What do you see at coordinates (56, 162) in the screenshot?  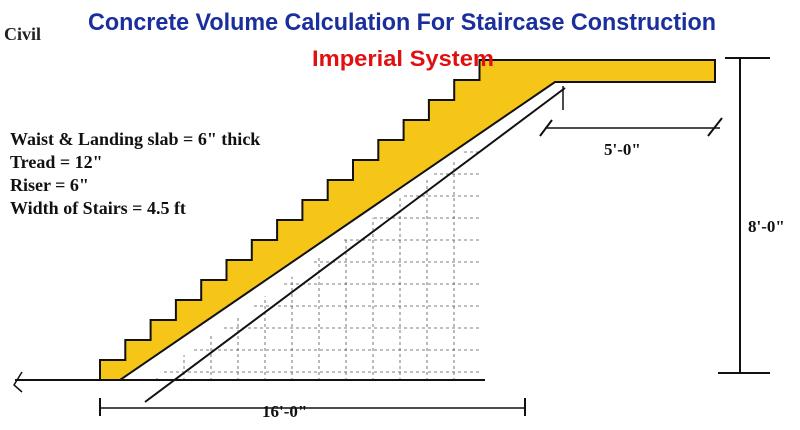 I see `spec-line: Tread = 12"` at bounding box center [56, 162].